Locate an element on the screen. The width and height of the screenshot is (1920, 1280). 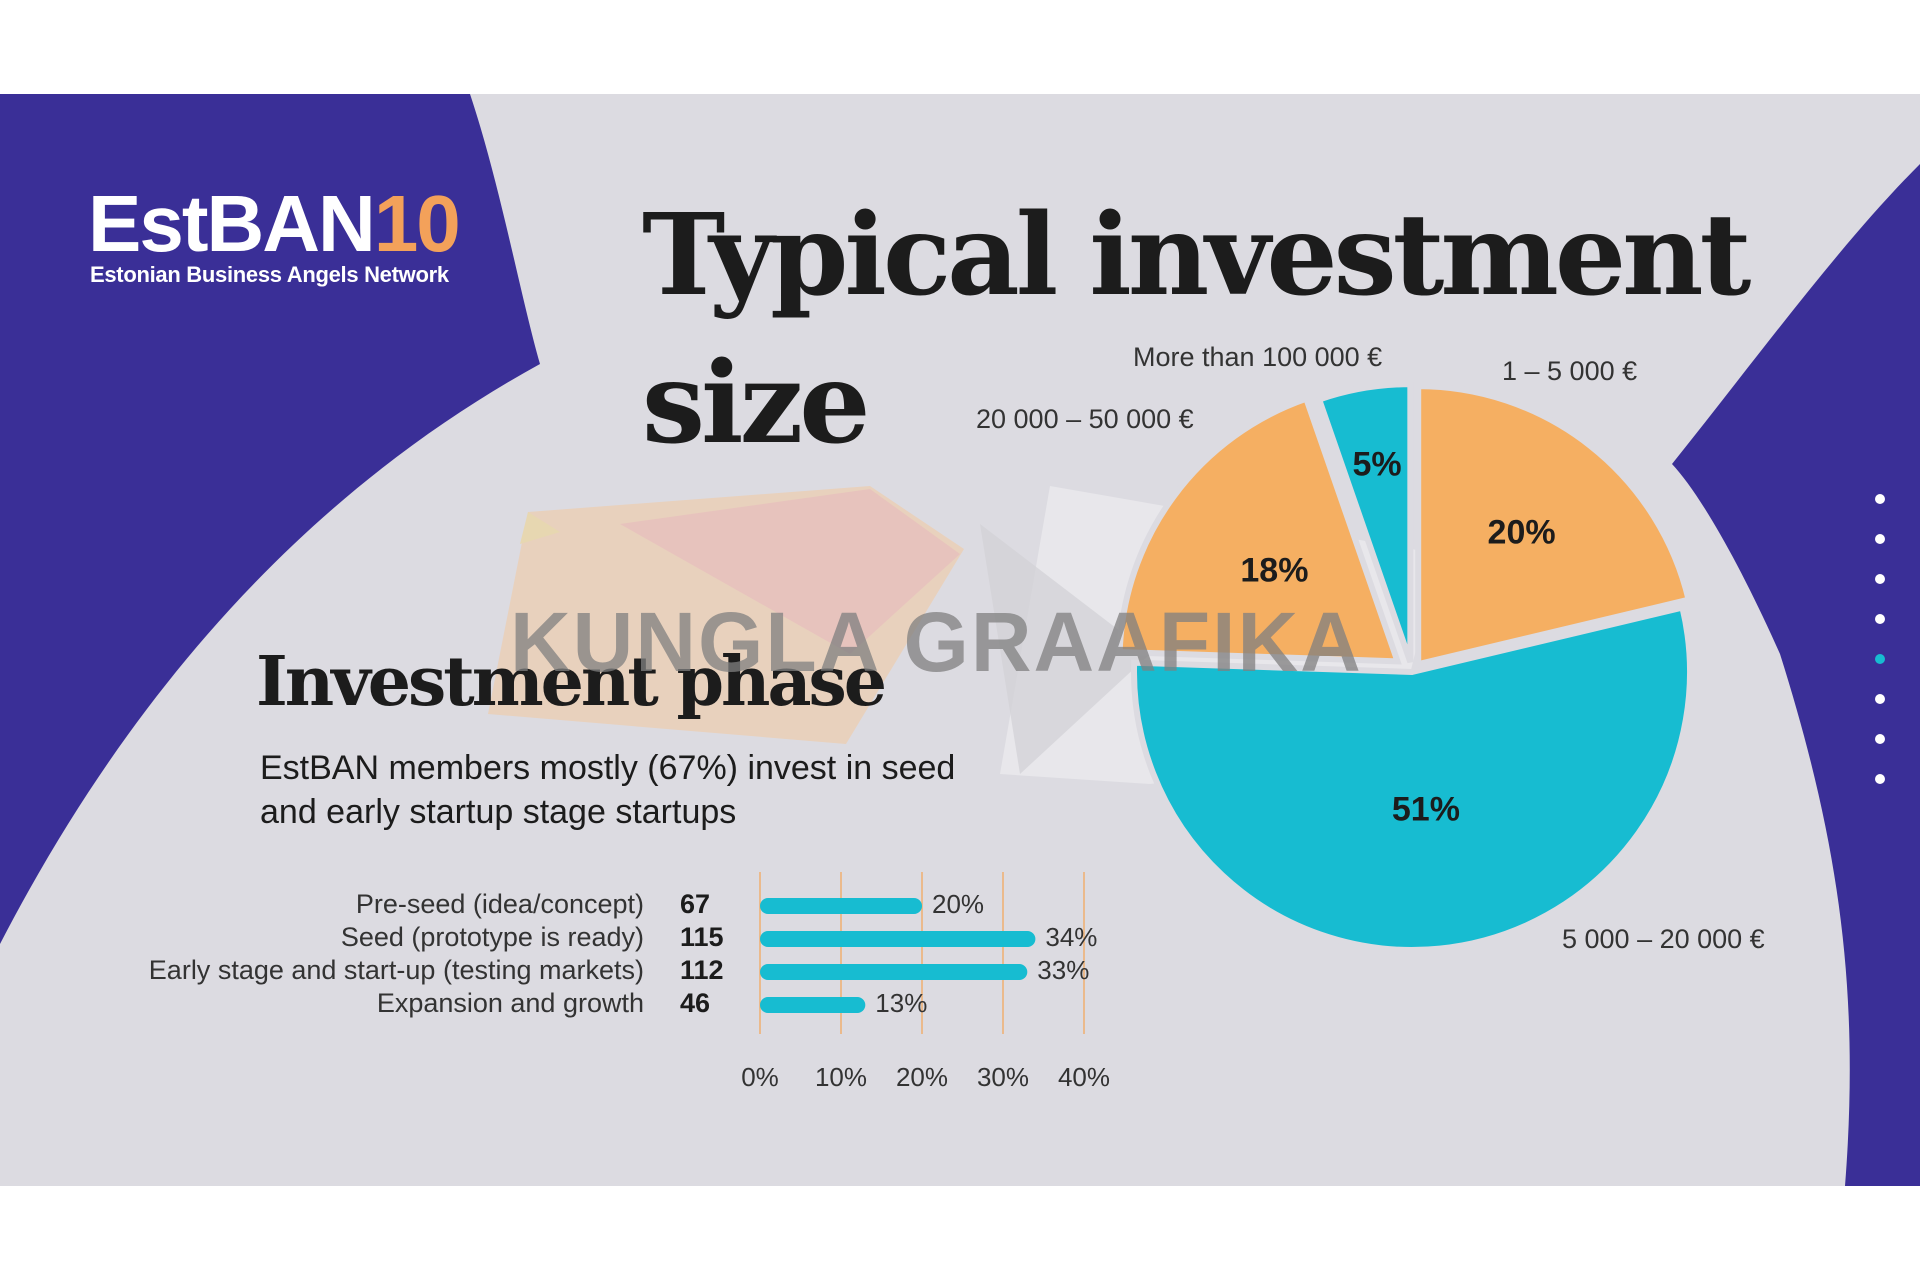
right-blue-shape is located at coordinates (1796, 675).